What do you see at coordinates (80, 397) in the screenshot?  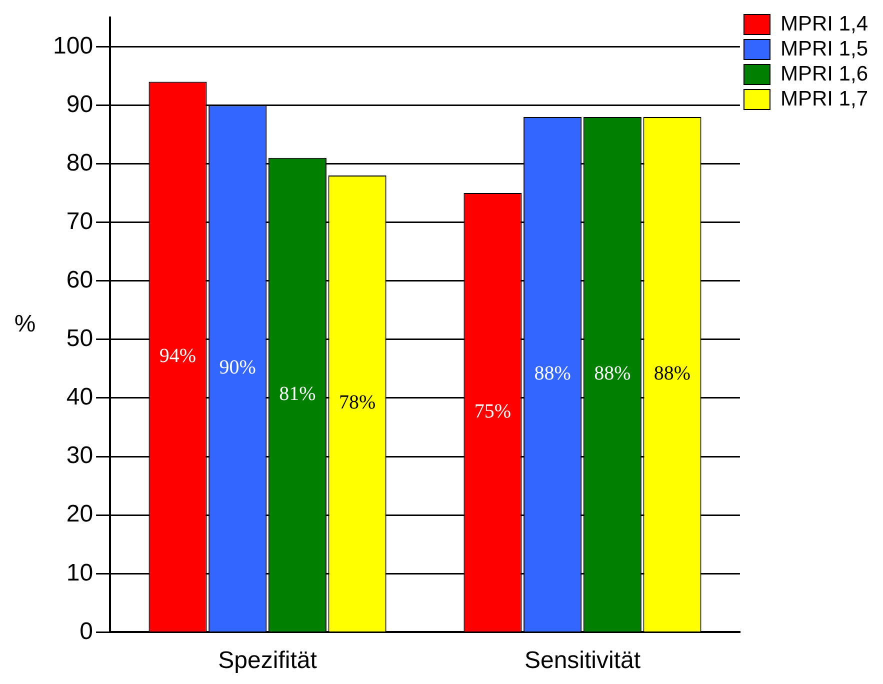 I see `y-tick-label: 40` at bounding box center [80, 397].